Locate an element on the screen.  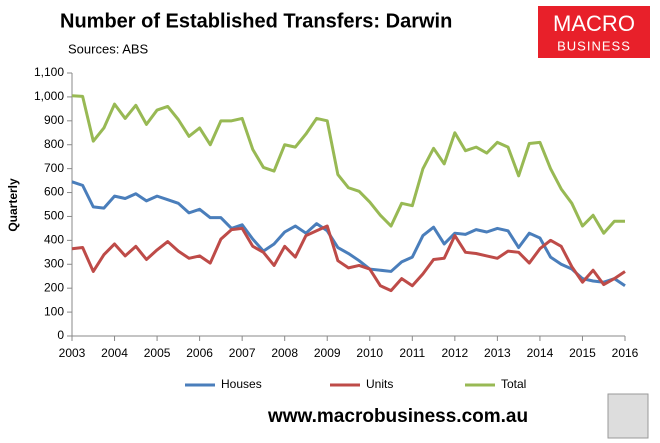
y-tick-label: 400 is located at coordinates (54, 240).